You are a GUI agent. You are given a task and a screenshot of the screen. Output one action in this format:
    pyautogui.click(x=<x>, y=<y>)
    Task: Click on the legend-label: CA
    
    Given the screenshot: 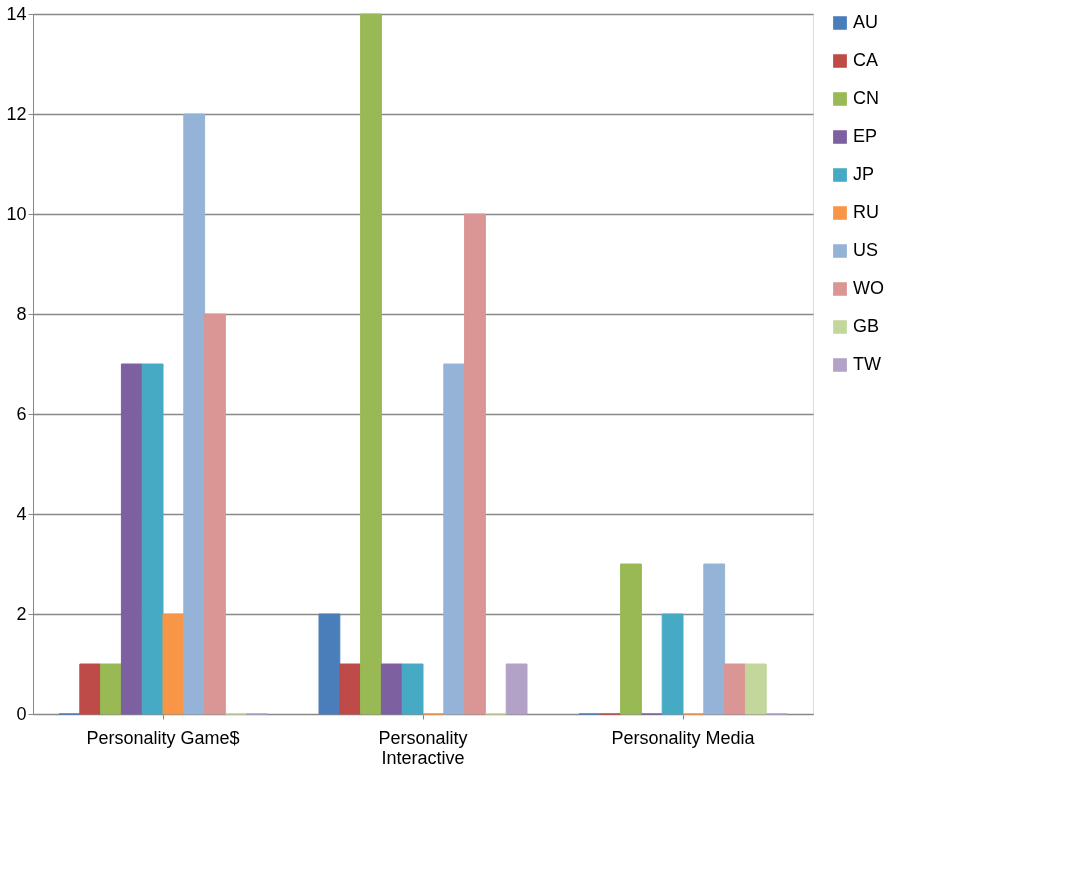 What is the action you would take?
    pyautogui.click(x=866, y=60)
    